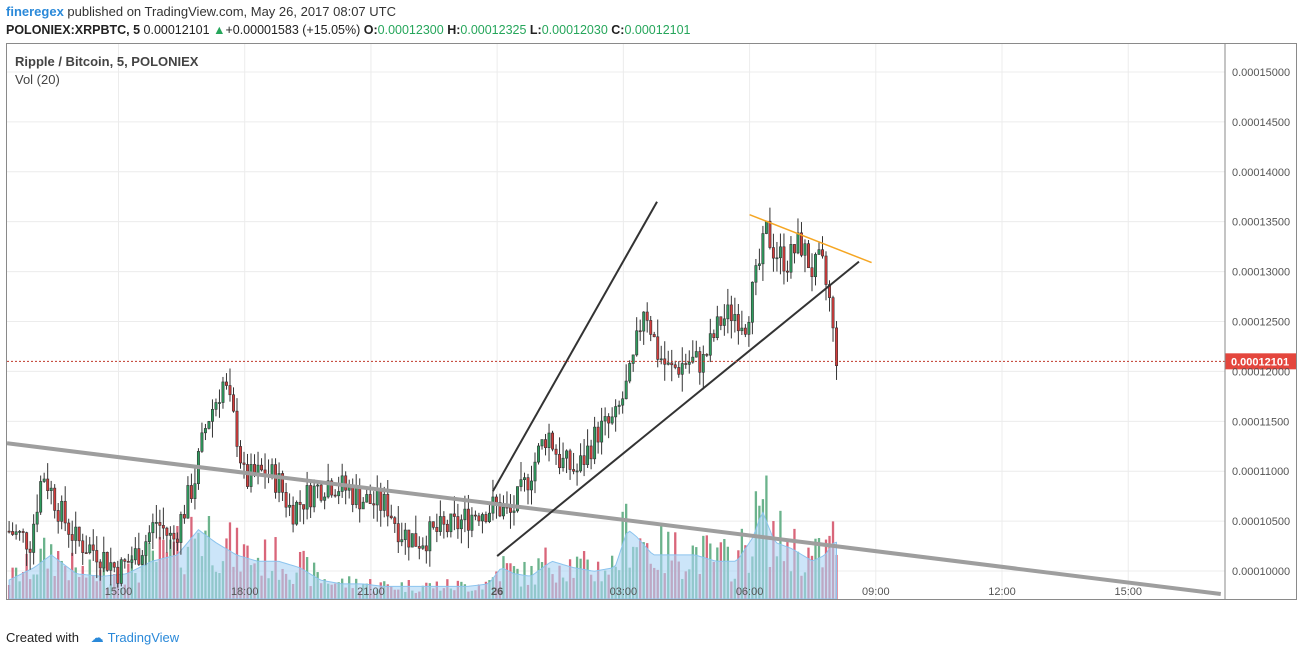 The image size is (1302, 655). Describe the element at coordinates (1128, 592) in the screenshot. I see `time-tick-label: 15:00` at that location.